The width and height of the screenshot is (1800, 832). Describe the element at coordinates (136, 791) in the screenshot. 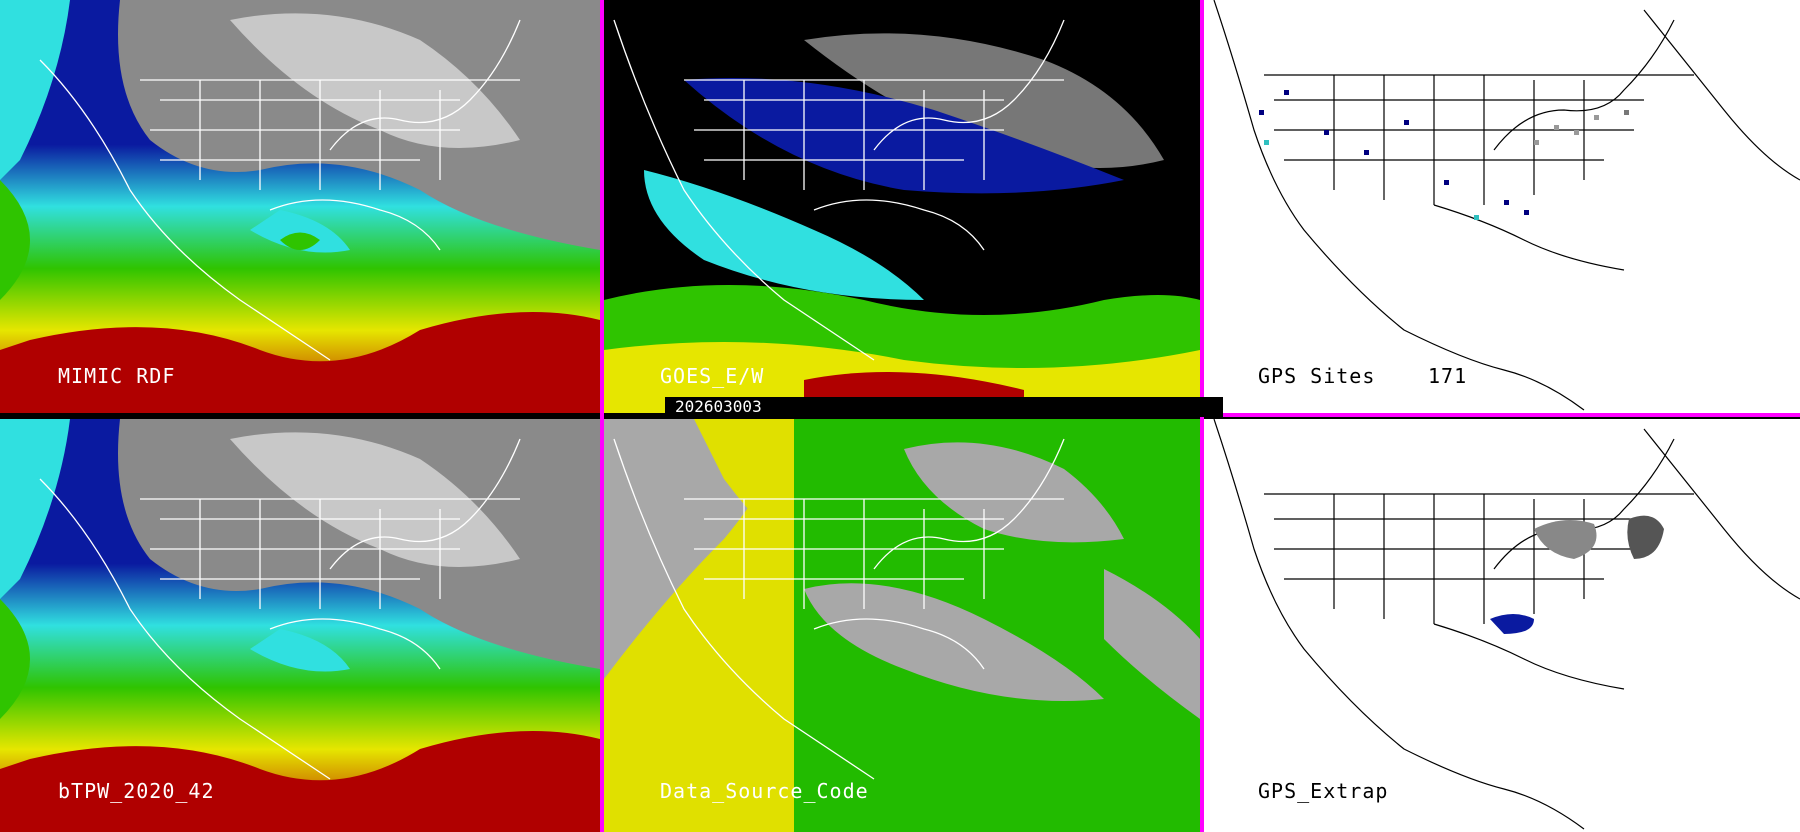

I see `btpw-label: bTPW_2020_42` at that location.